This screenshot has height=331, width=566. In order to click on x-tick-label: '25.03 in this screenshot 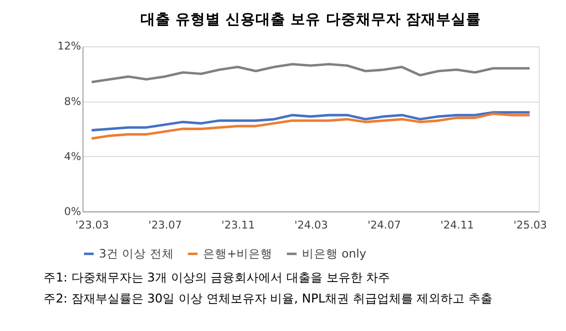, I will do `click(530, 225)`.